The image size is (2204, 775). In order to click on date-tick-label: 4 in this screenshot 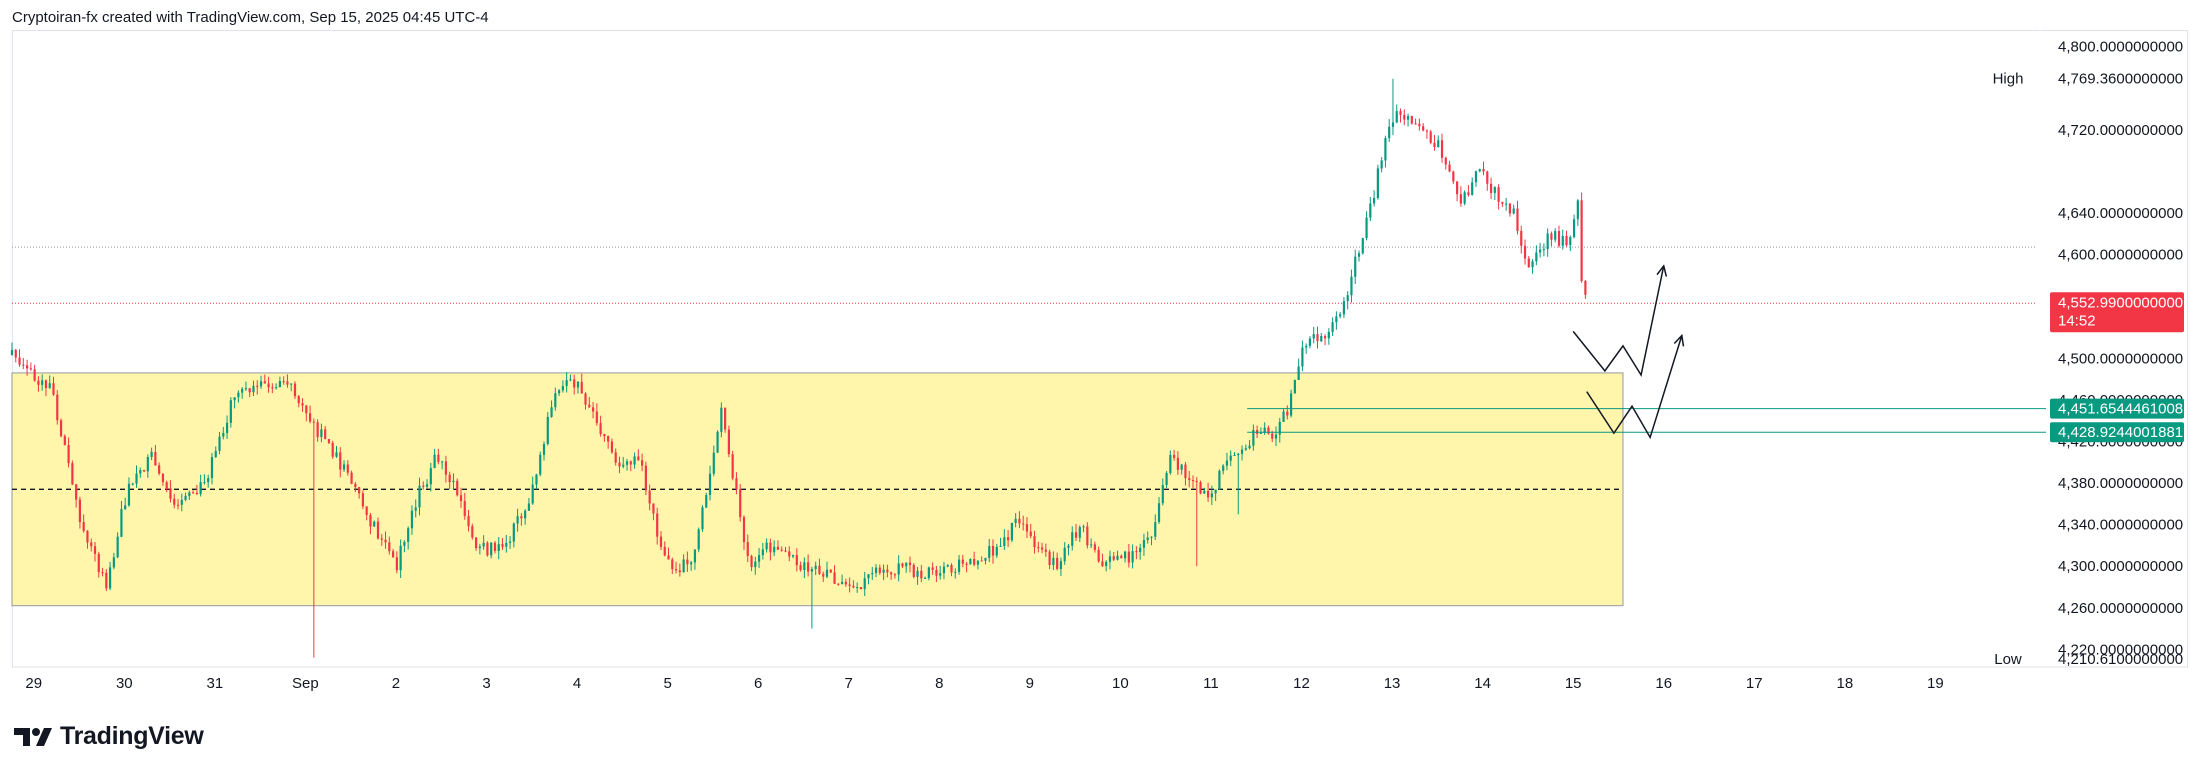, I will do `click(577, 683)`.